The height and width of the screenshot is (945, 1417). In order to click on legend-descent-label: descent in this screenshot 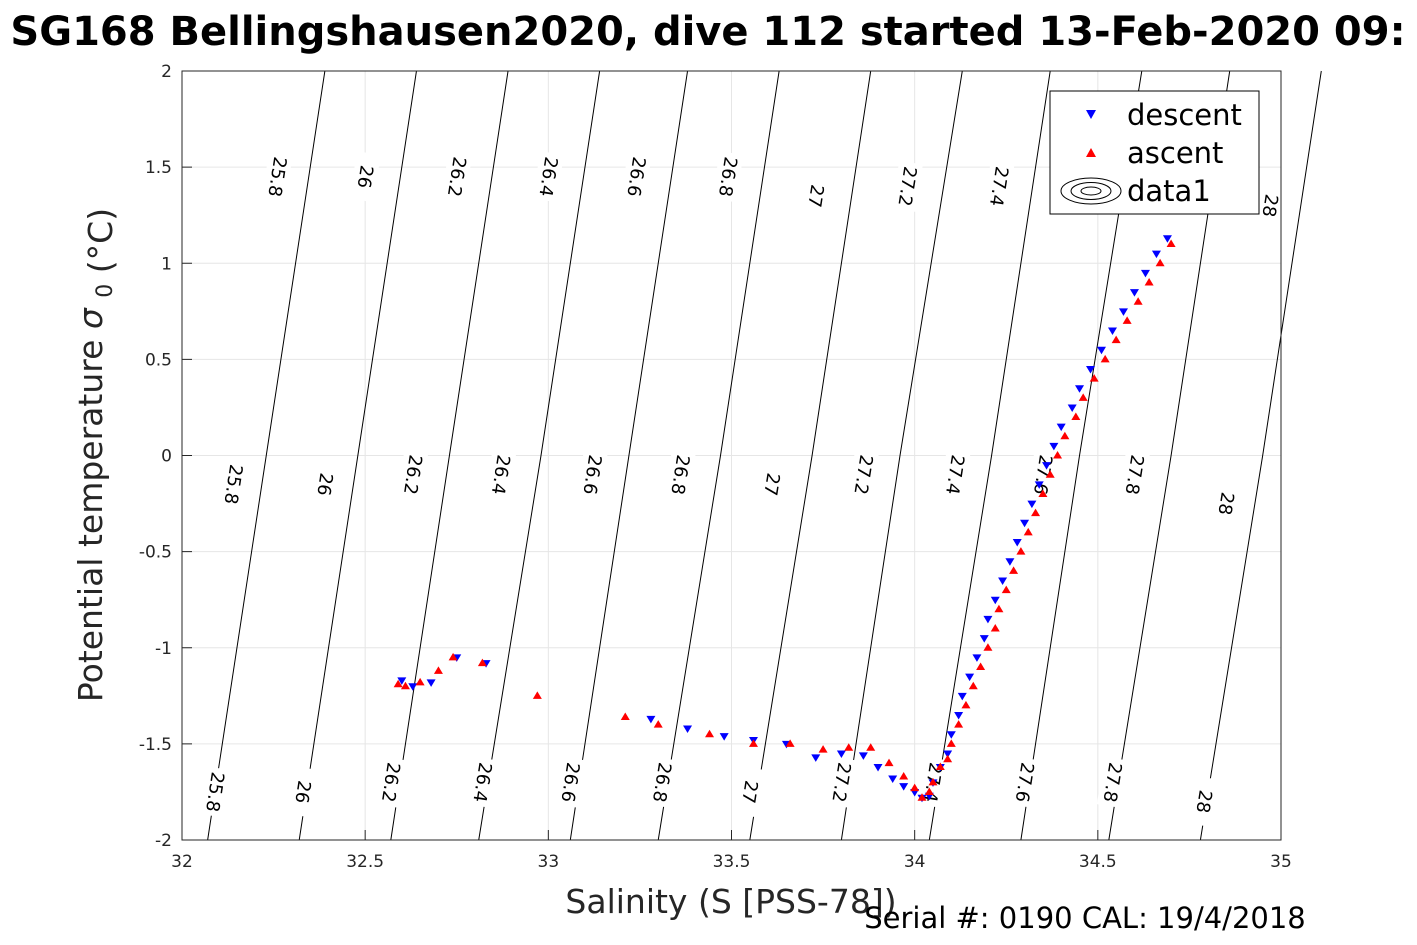, I will do `click(1184, 115)`.